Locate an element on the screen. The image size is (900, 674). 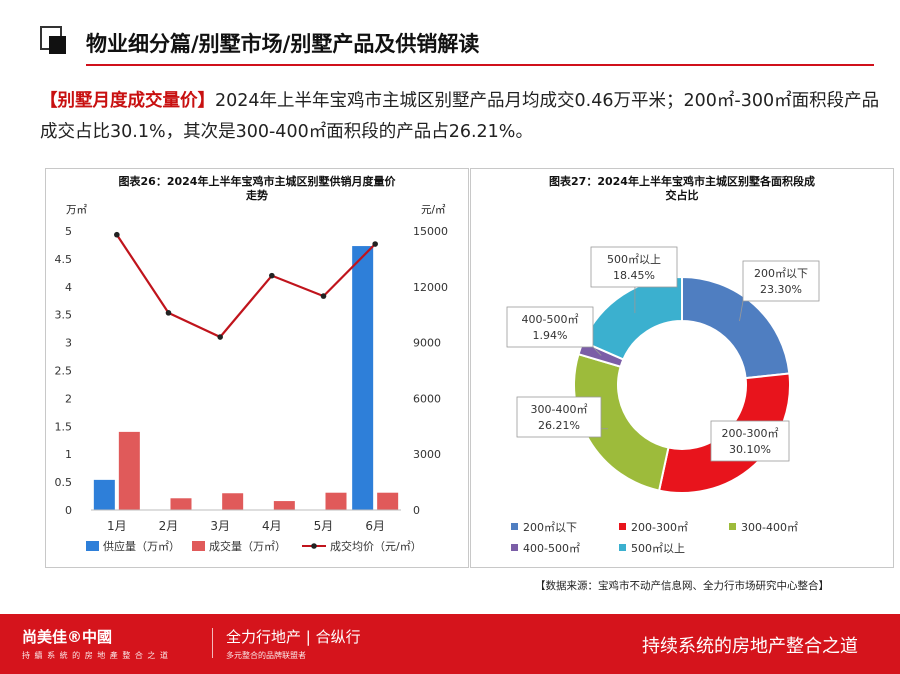
x-tick-label: 5月 is located at coordinates (324, 526).